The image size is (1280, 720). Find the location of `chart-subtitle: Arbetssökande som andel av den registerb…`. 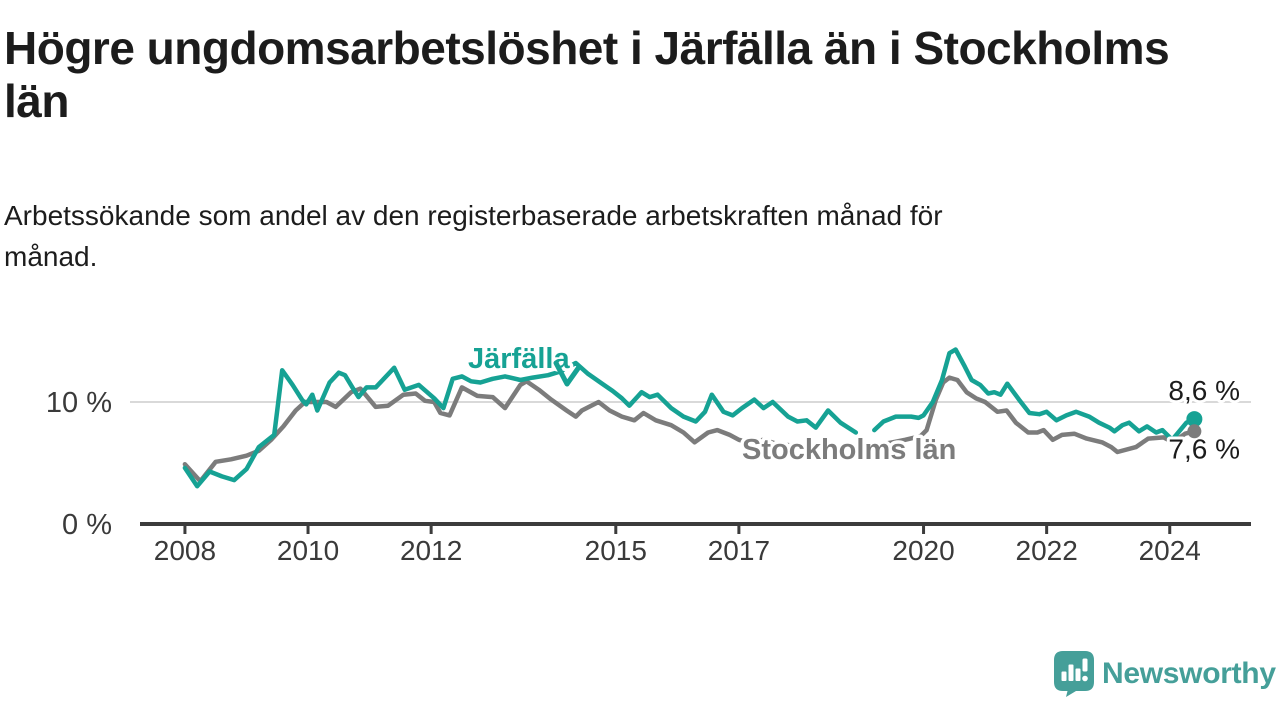

chart-subtitle: Arbetssökande som andel av den registerb… is located at coordinates (604, 236).